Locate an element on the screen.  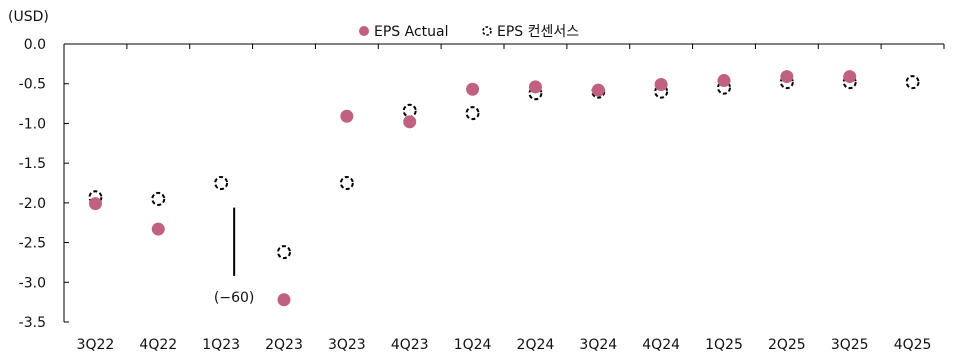
y-tick-label: -2.5 is located at coordinates (32, 244).